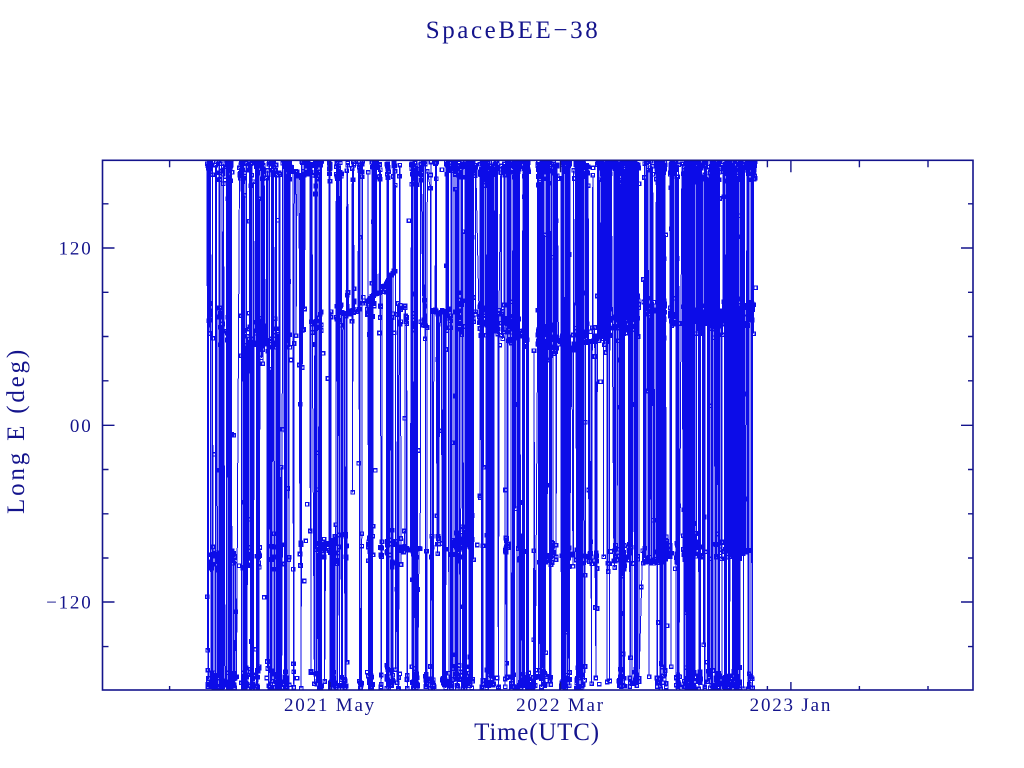 Image resolution: width=1024 pixels, height=768 pixels. What do you see at coordinates (330, 705) in the screenshot?
I see `svg-text: 2021 May` at bounding box center [330, 705].